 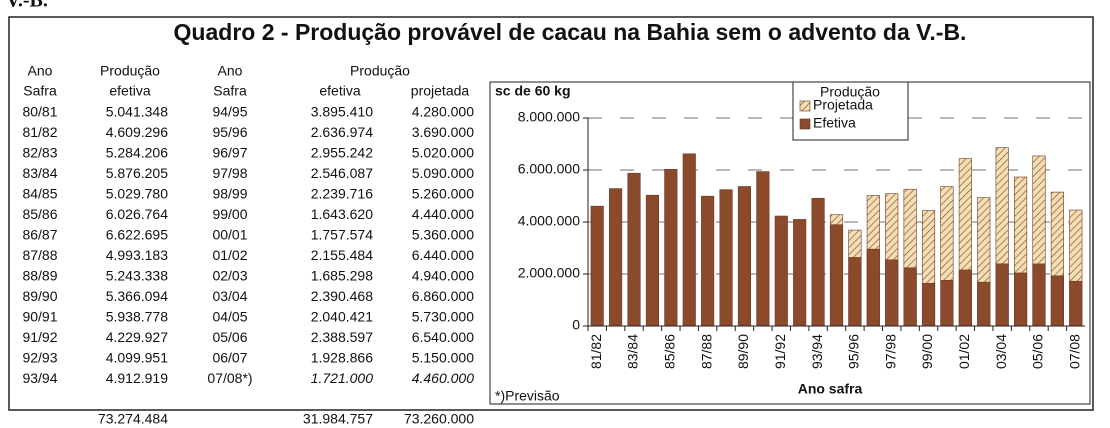 What do you see at coordinates (137, 132) in the screenshot?
I see `table-cell: 4.609.296` at bounding box center [137, 132].